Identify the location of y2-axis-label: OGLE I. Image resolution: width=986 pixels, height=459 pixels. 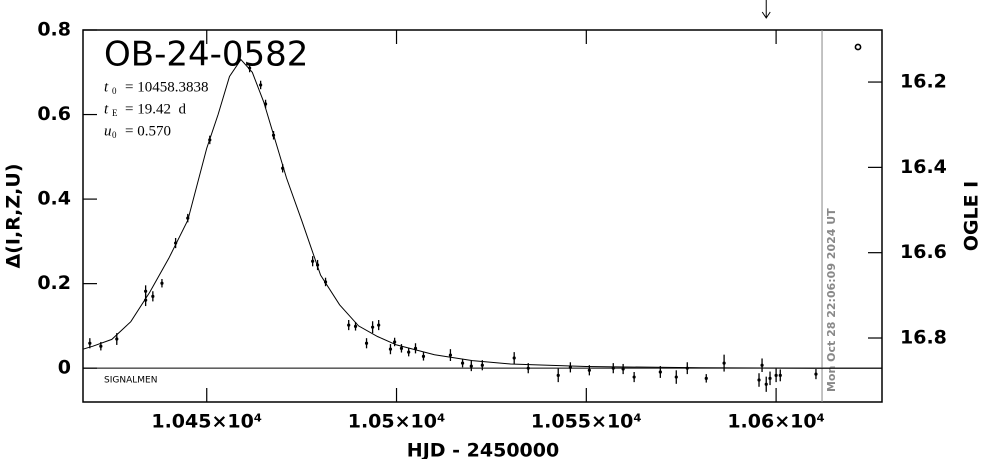
(972, 216).